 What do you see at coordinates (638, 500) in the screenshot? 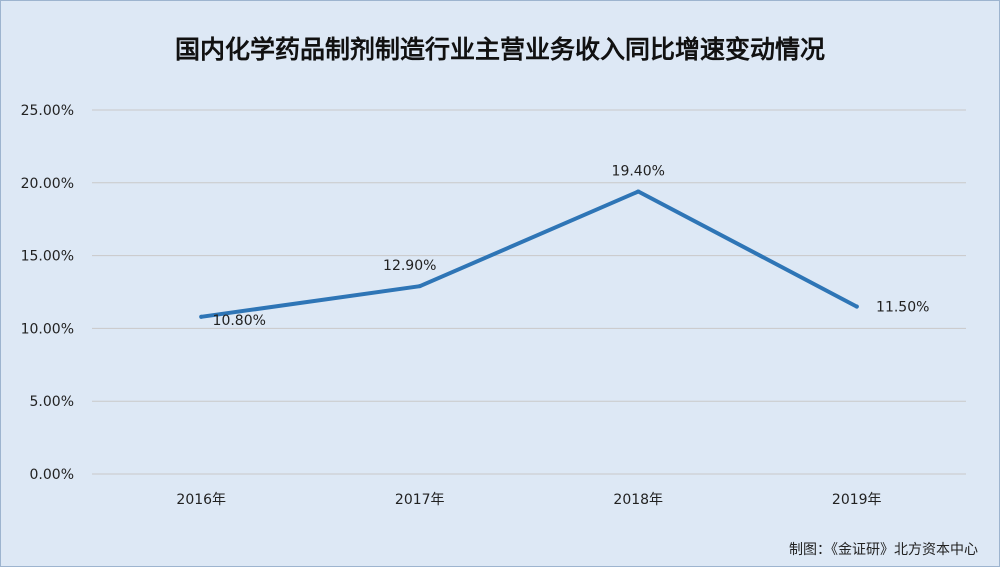
I see `x-tick-label: 2018年` at bounding box center [638, 500].